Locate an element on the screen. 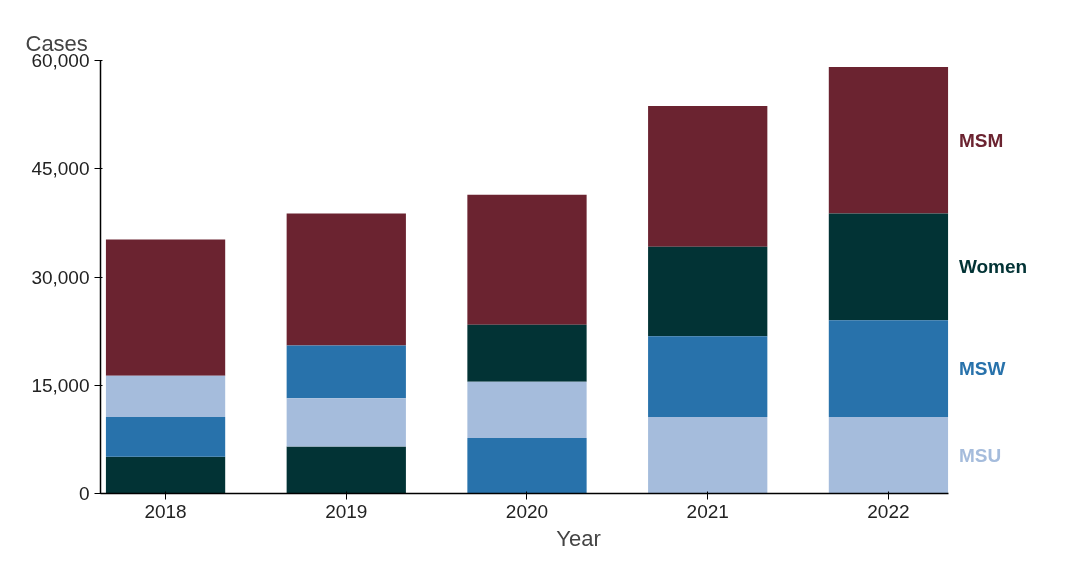 This screenshot has width=1076, height=563. y-tick-label: 60,000 is located at coordinates (60, 60).